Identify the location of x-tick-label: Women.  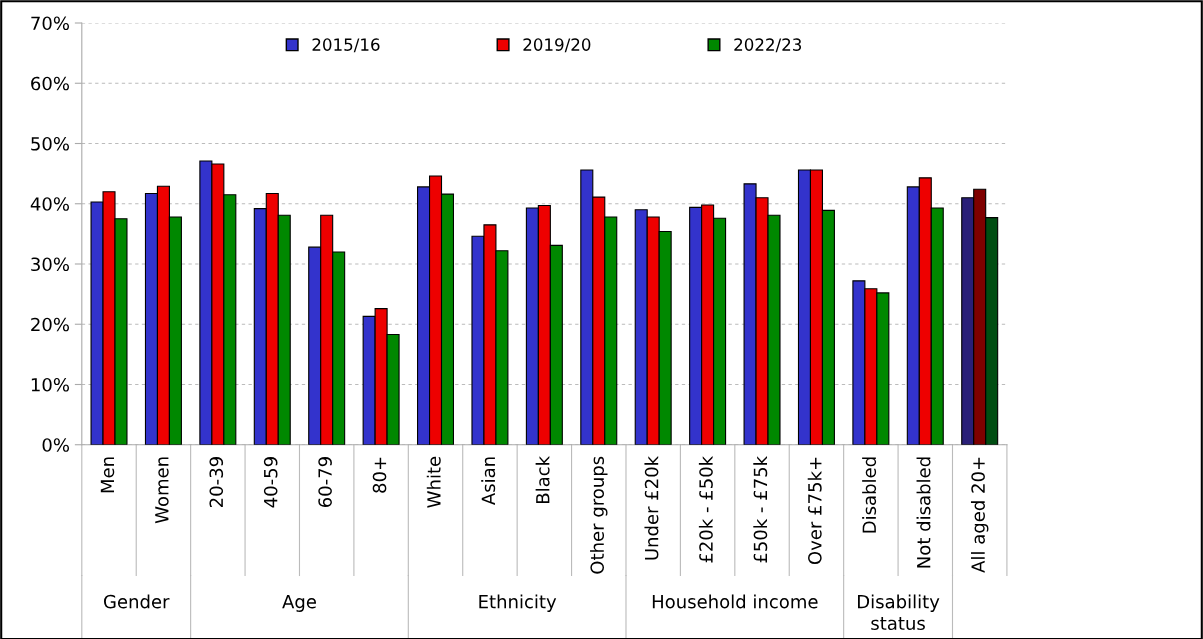
(162, 490).